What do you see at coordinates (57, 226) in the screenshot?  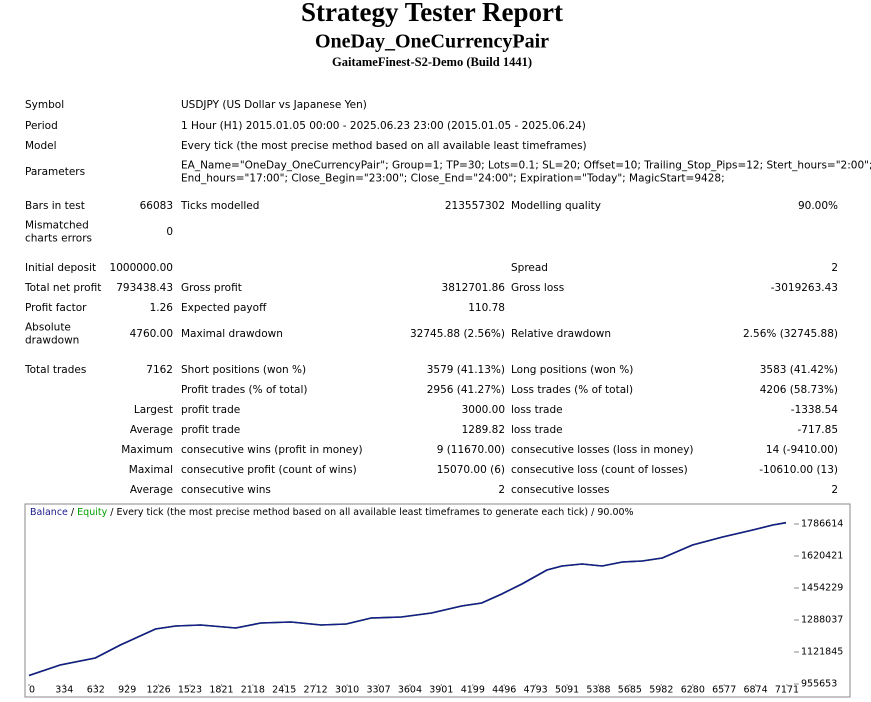 I see `stat-label: Mismatched` at bounding box center [57, 226].